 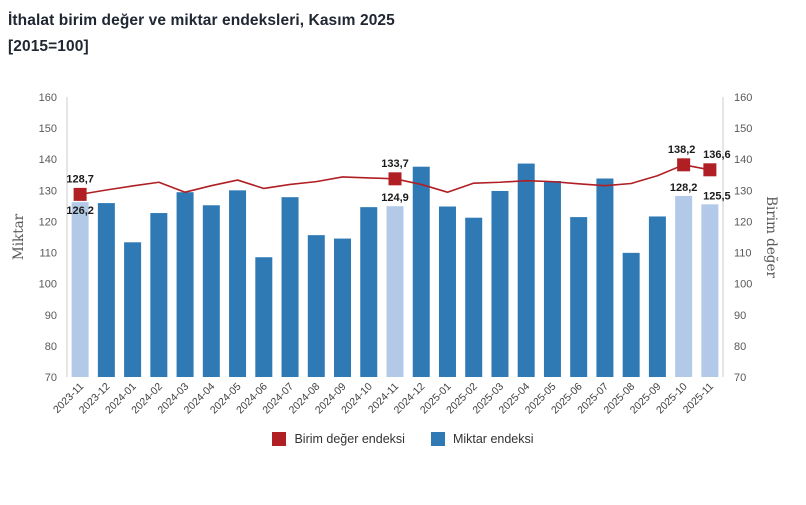 I want to click on bar-value-label: 124,9, so click(x=395, y=198).